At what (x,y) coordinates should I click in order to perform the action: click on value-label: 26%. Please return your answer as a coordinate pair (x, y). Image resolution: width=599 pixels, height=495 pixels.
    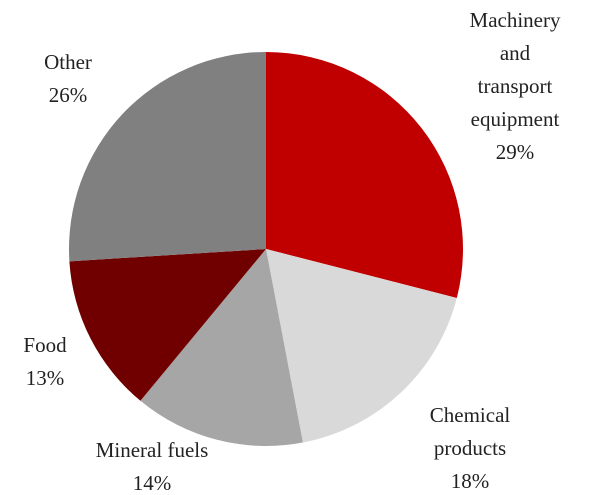
    Looking at the image, I should click on (68, 95).